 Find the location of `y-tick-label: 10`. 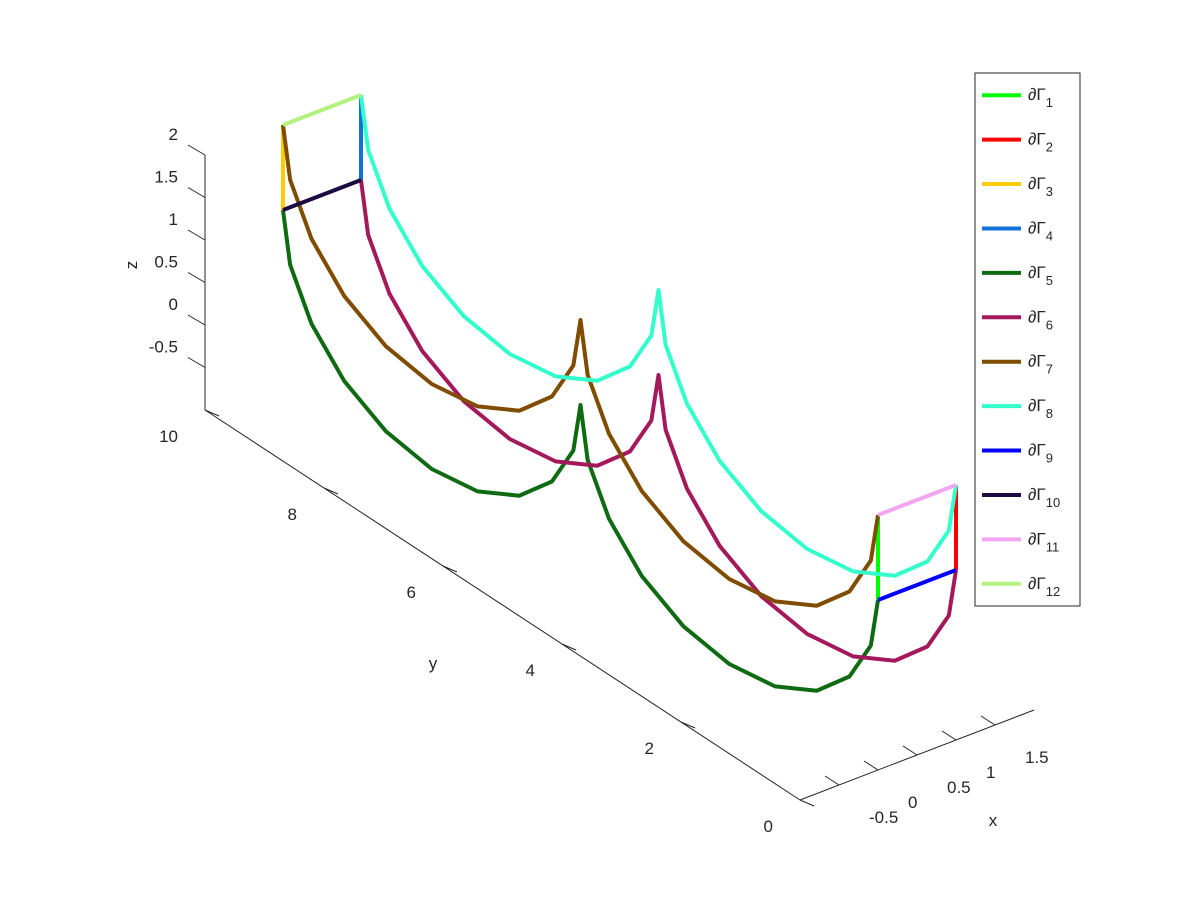

y-tick-label: 10 is located at coordinates (168, 436).